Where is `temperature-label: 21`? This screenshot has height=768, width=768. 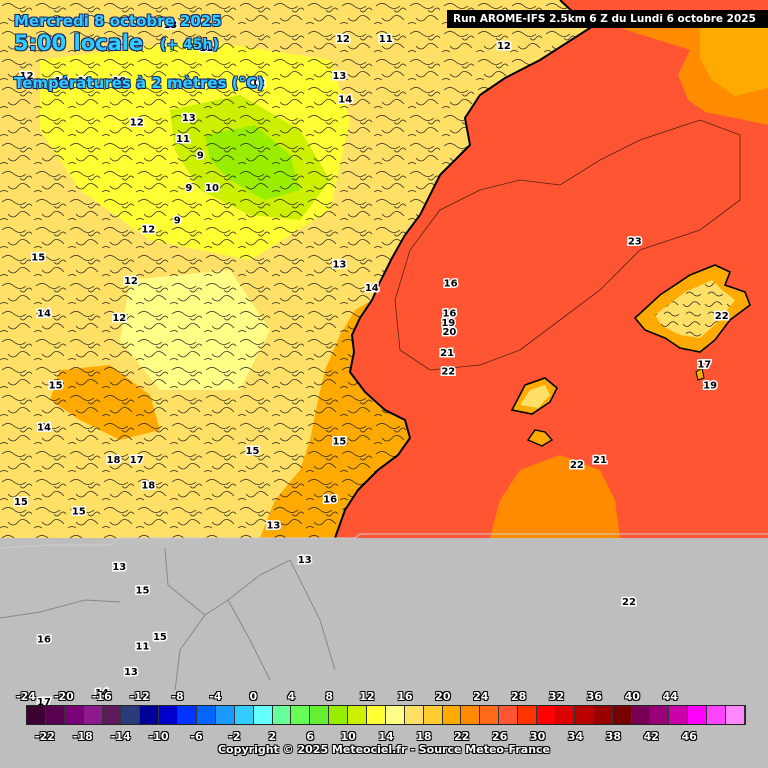 temperature-label: 21 is located at coordinates (447, 353).